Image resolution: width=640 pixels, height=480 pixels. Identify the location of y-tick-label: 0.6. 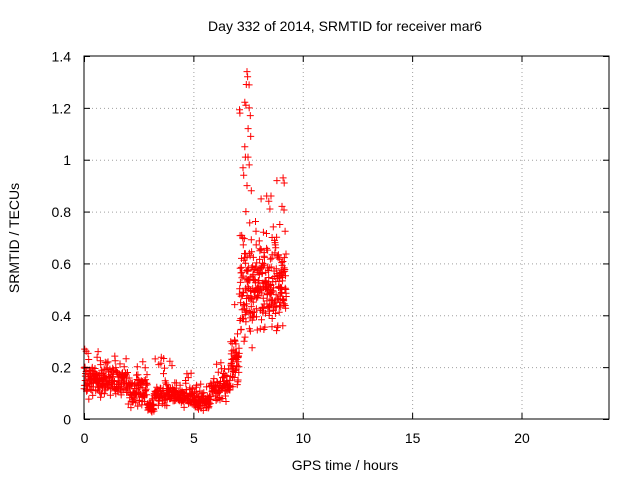
(62, 264).